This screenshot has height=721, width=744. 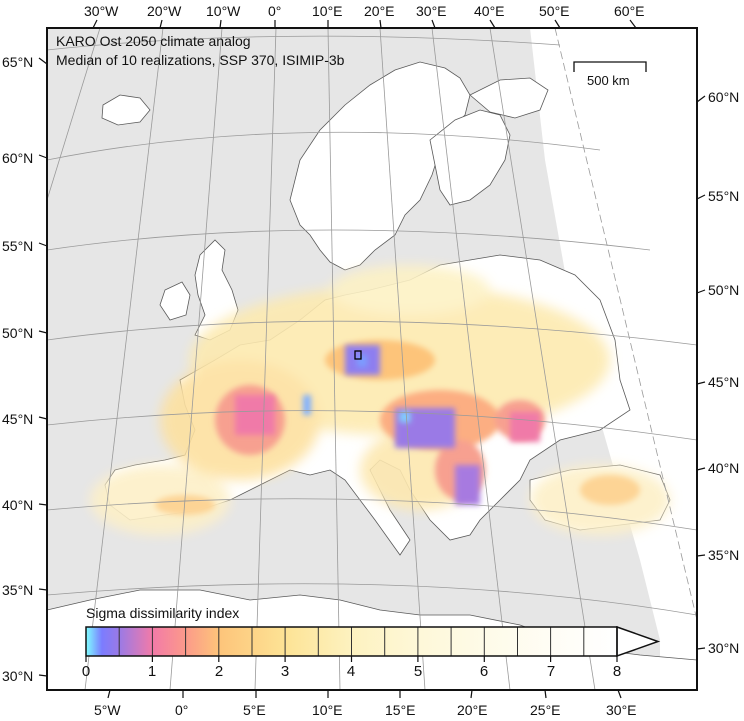 What do you see at coordinates (373, 643) in the screenshot?
I see `colorbar` at bounding box center [373, 643].